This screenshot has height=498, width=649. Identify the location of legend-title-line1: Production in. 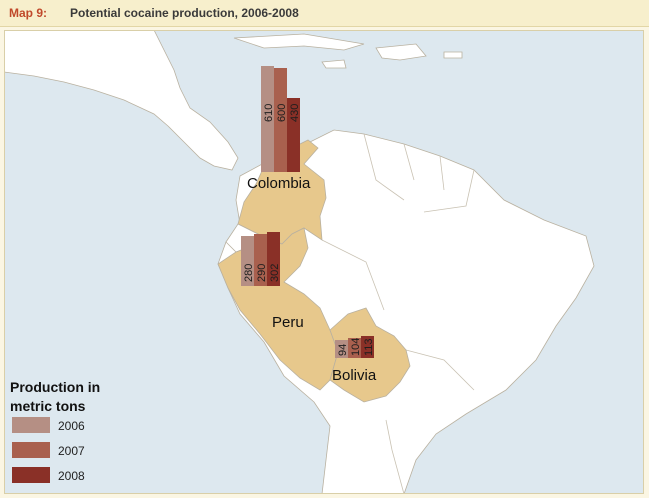
(55, 387).